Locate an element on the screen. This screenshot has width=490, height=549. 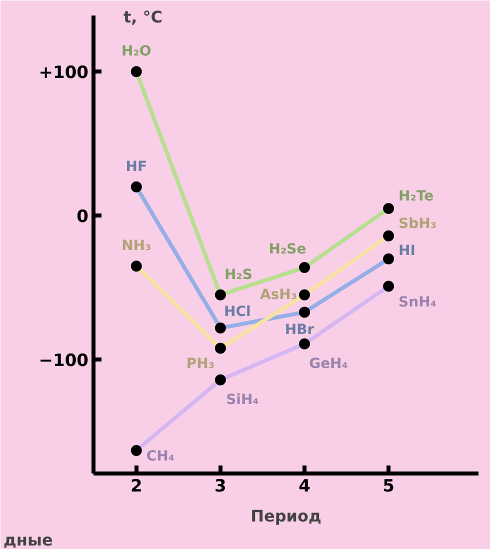
annotation: HCl is located at coordinates (237, 312).